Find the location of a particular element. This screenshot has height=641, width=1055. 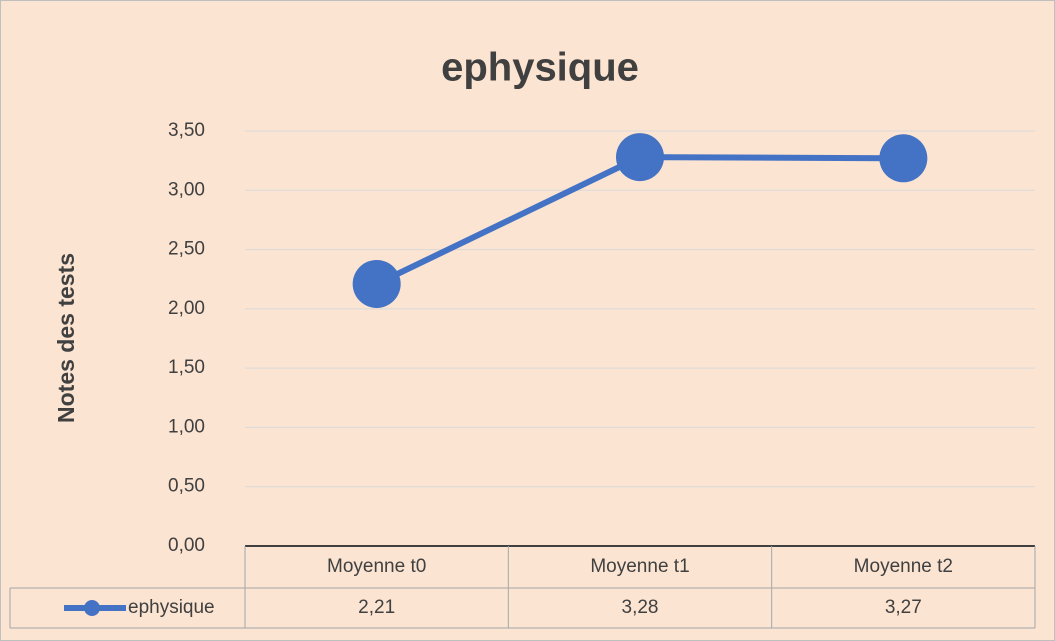

data-table-value: 2,21 is located at coordinates (376, 607).